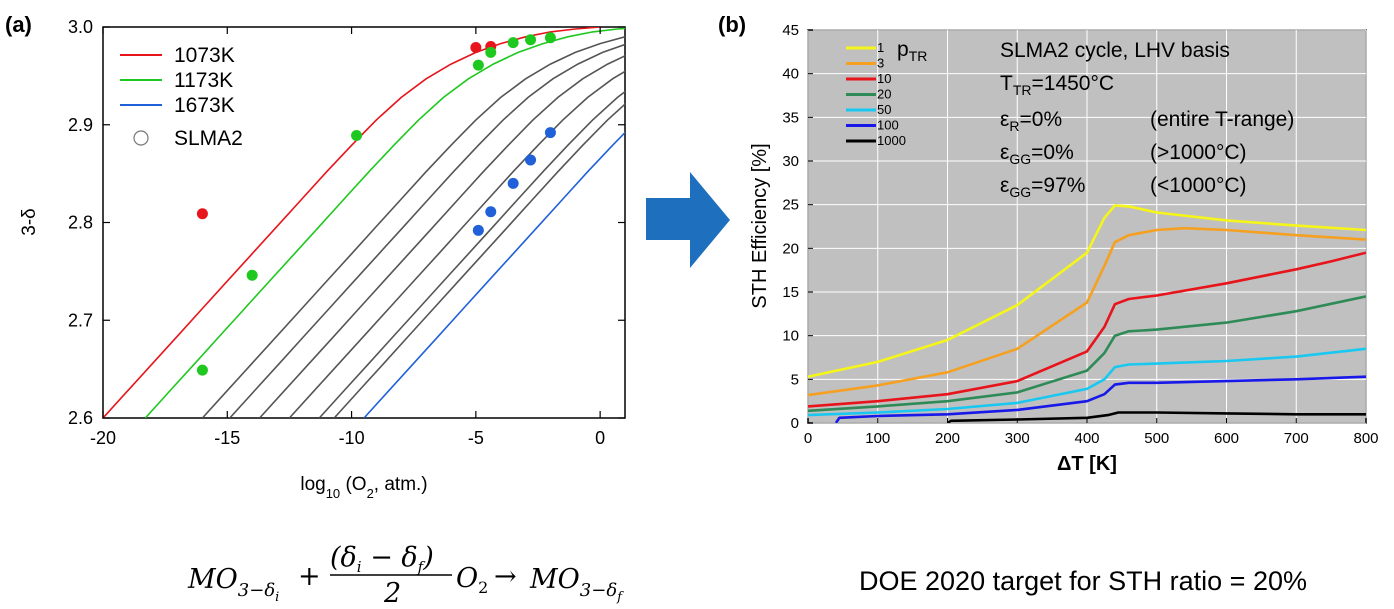 The width and height of the screenshot is (1394, 609). I want to click on legend-label-ptr-20: 20, so click(884, 94).